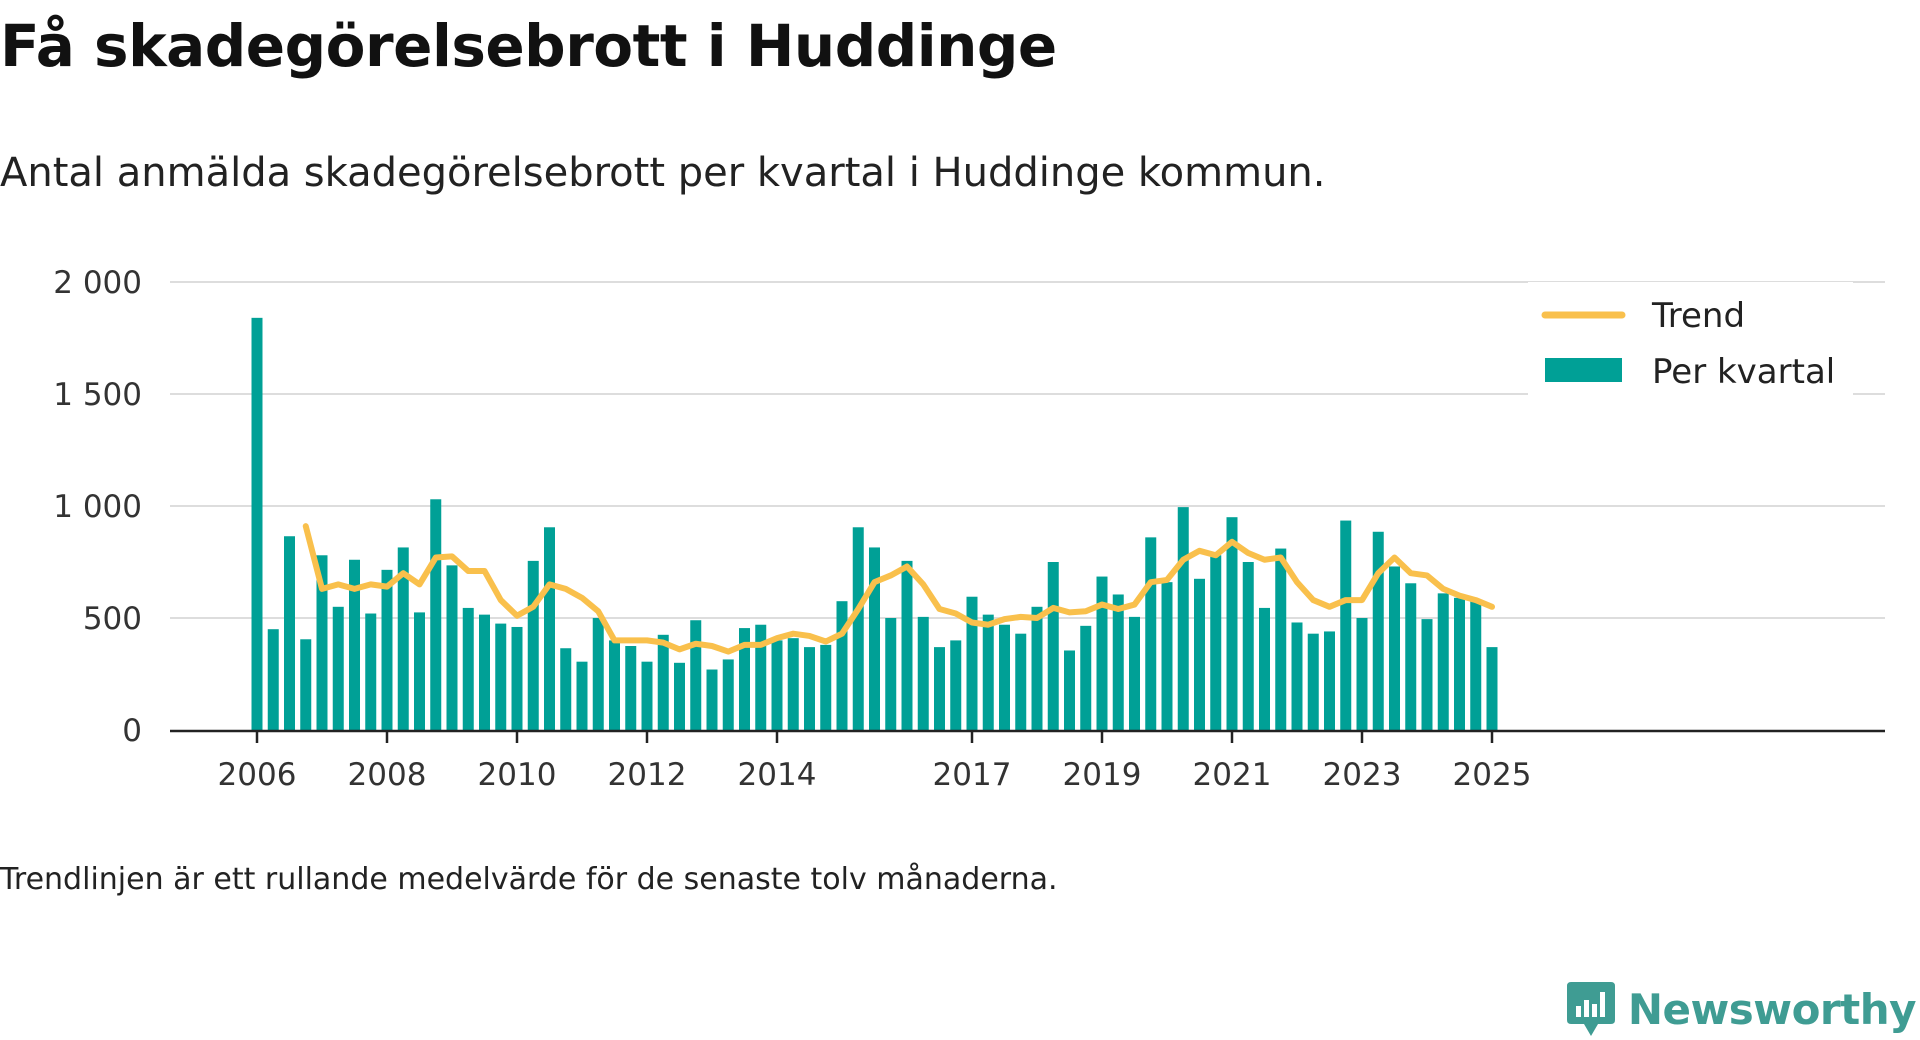  Describe the element at coordinates (1102, 775) in the screenshot. I see `x-tick-label: 2019` at that location.